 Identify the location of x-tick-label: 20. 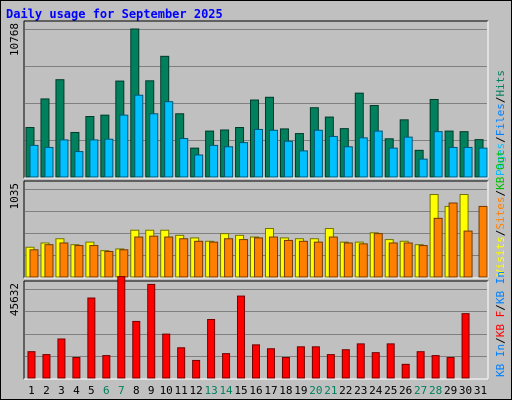
(315, 390).